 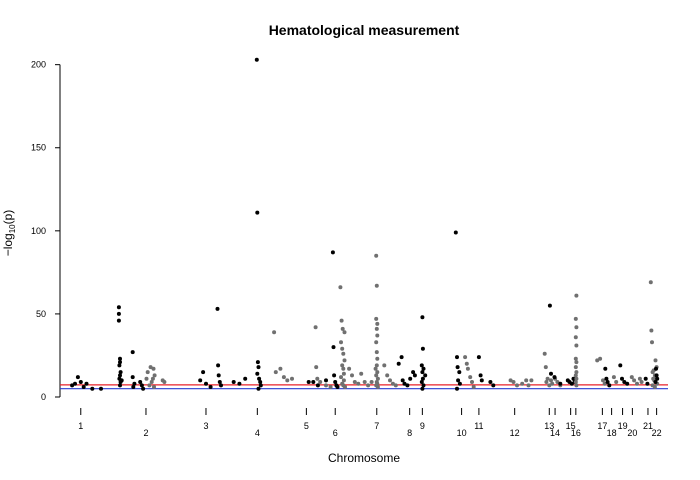 I want to click on y-tick-label: 100, so click(x=38, y=231).